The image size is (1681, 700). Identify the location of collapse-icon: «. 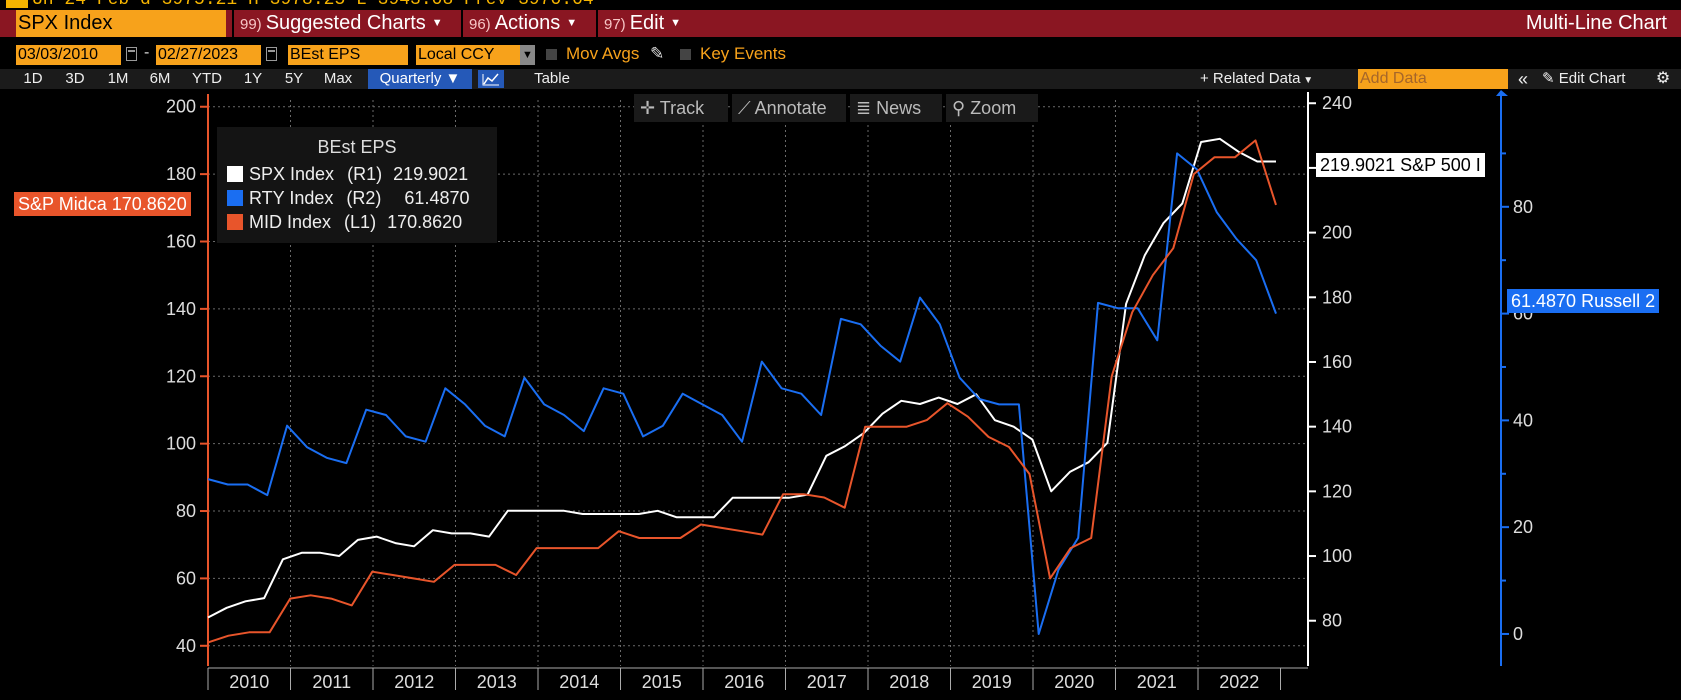
(1522, 79).